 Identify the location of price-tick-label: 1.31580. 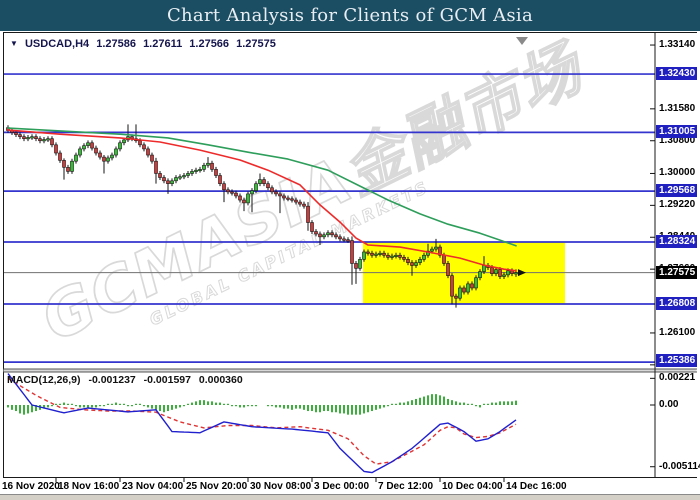
(677, 108).